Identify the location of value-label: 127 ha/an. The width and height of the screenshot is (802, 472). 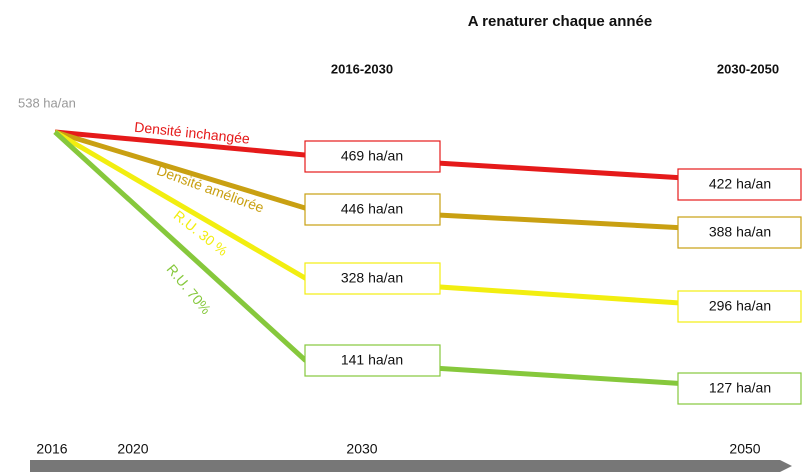
(740, 388).